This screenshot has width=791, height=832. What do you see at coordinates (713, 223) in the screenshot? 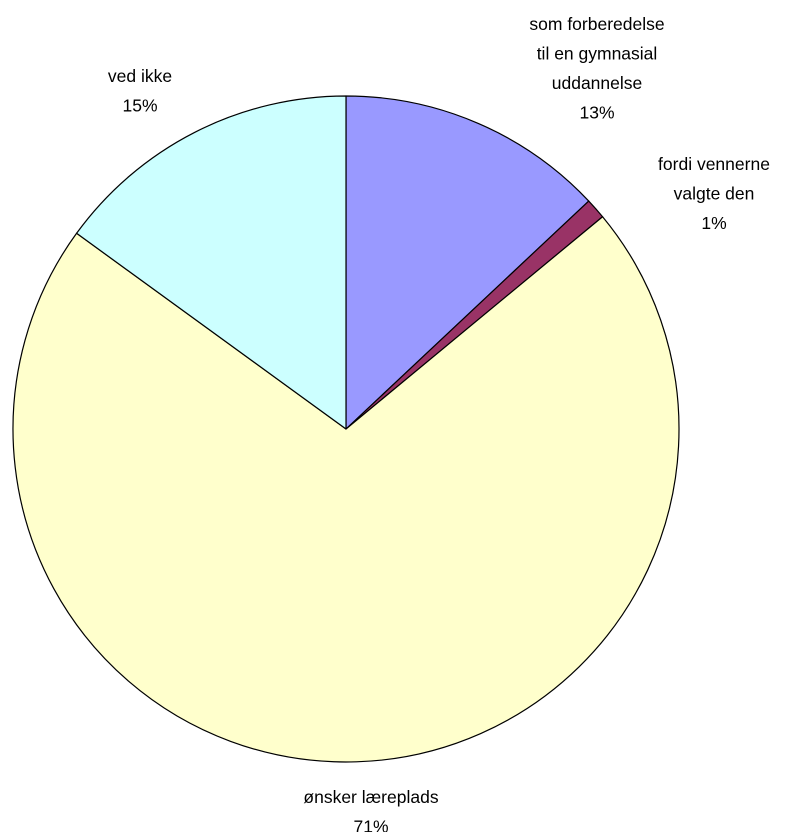
I see `slice-percent-label: 1%` at bounding box center [713, 223].